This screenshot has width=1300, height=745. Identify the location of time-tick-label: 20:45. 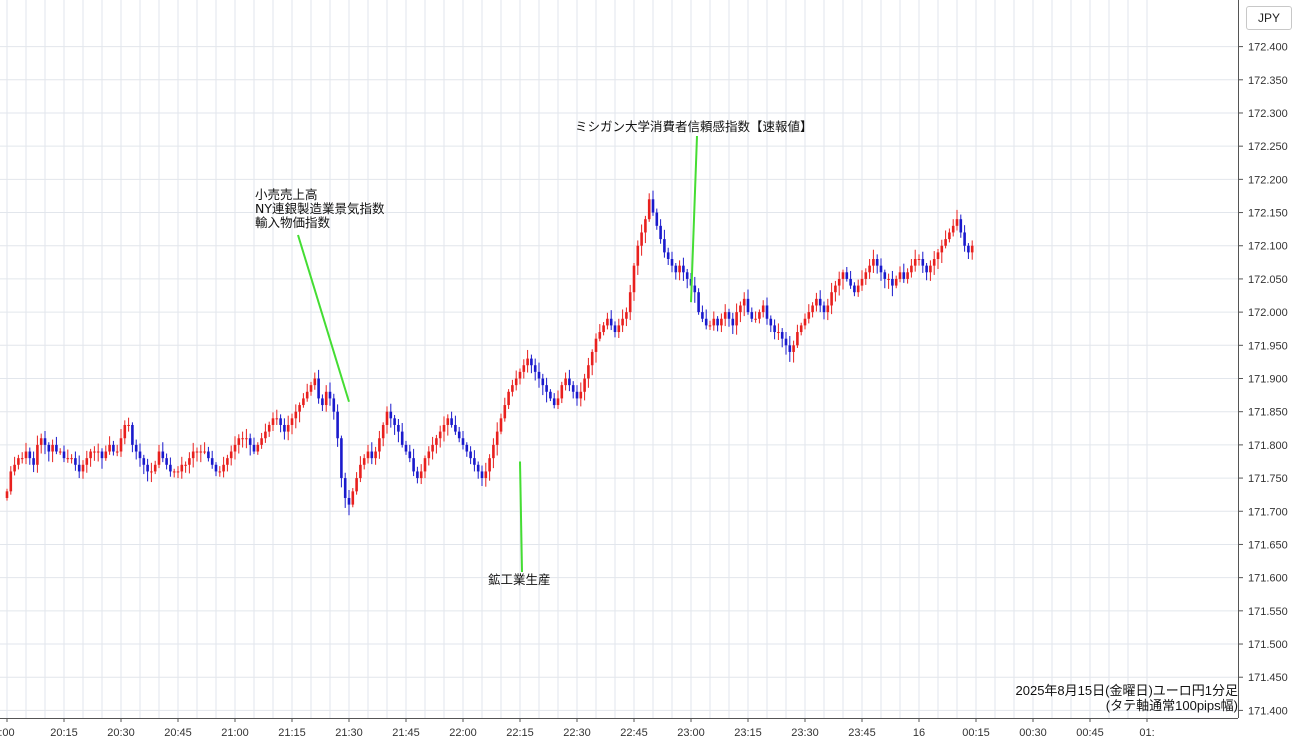
(178, 733).